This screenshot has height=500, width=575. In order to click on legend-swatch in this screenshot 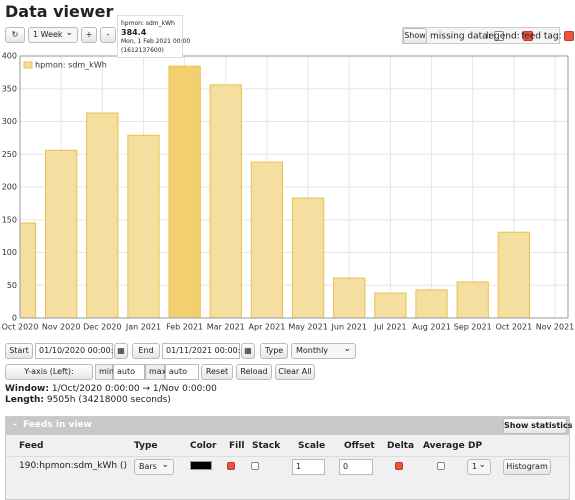, I will do `click(28, 65)`.